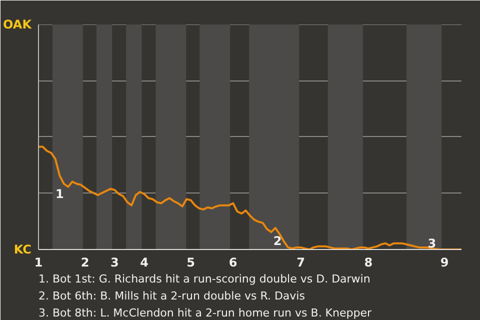 Image resolution: width=480 pixels, height=320 pixels. What do you see at coordinates (190, 263) in the screenshot?
I see `x-tick-label: 5` at bounding box center [190, 263].